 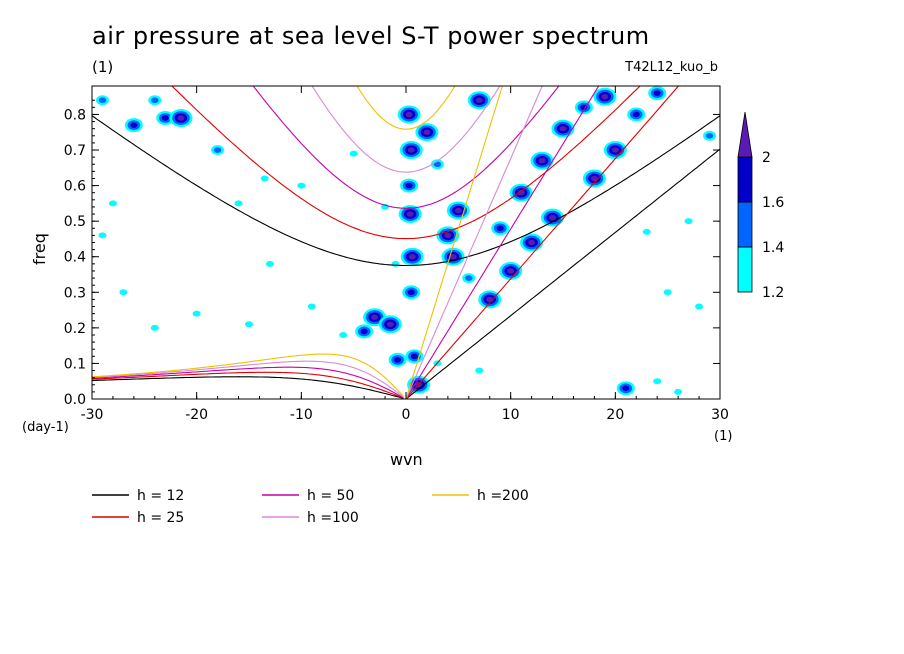 What do you see at coordinates (75, 187) in the screenshot?
I see `y-tick-label: 0.6` at bounding box center [75, 187].